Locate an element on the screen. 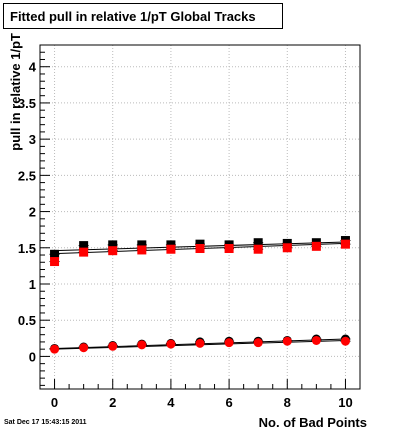 Image resolution: width=400 pixels, height=433 pixels. timestamp: Sat Dec 17 15:43:15 2011 is located at coordinates (45, 422).